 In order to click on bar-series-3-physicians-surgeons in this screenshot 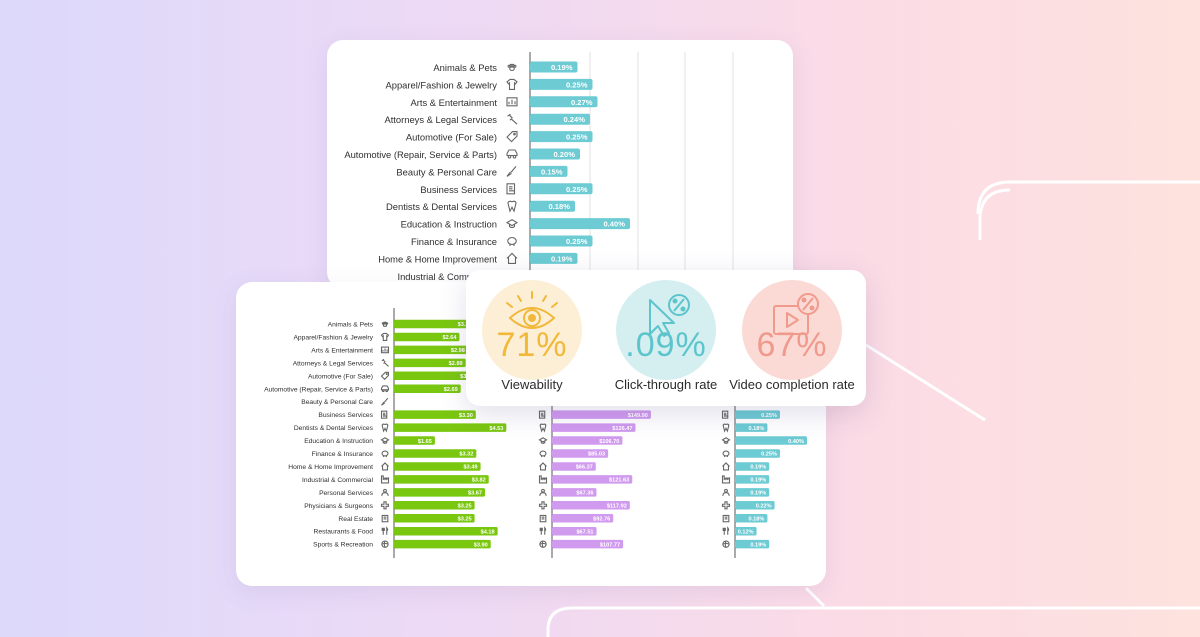, I will do `click(755, 505)`.